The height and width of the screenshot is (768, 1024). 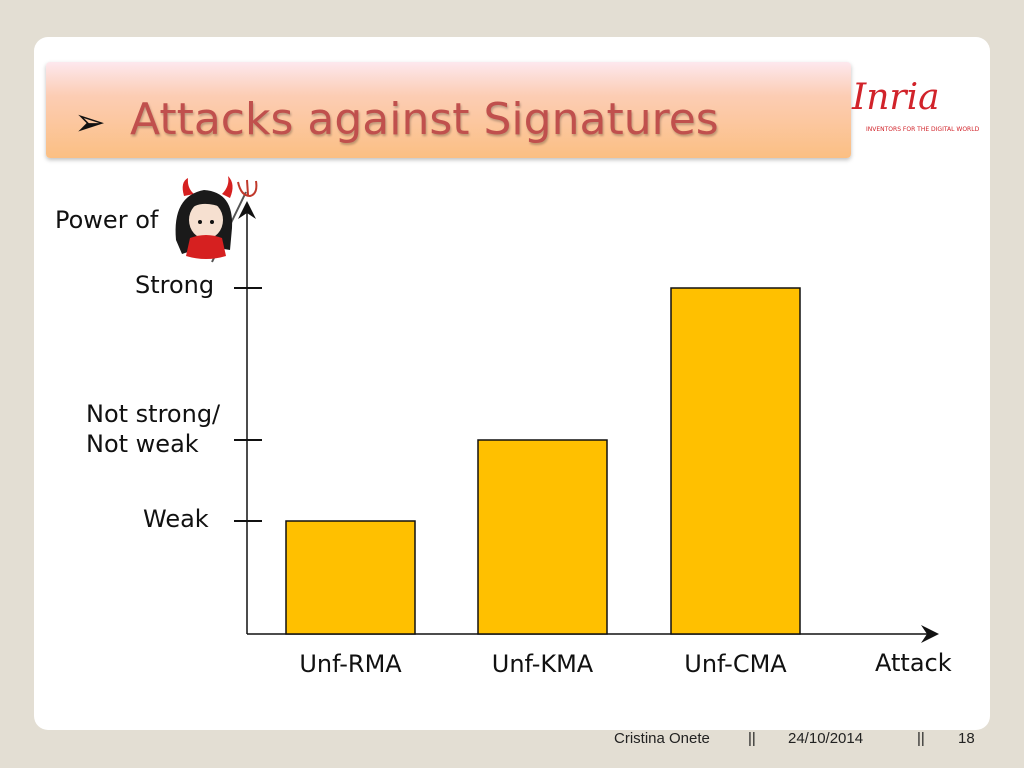 What do you see at coordinates (735, 461) in the screenshot?
I see `bar-unf-cma` at bounding box center [735, 461].